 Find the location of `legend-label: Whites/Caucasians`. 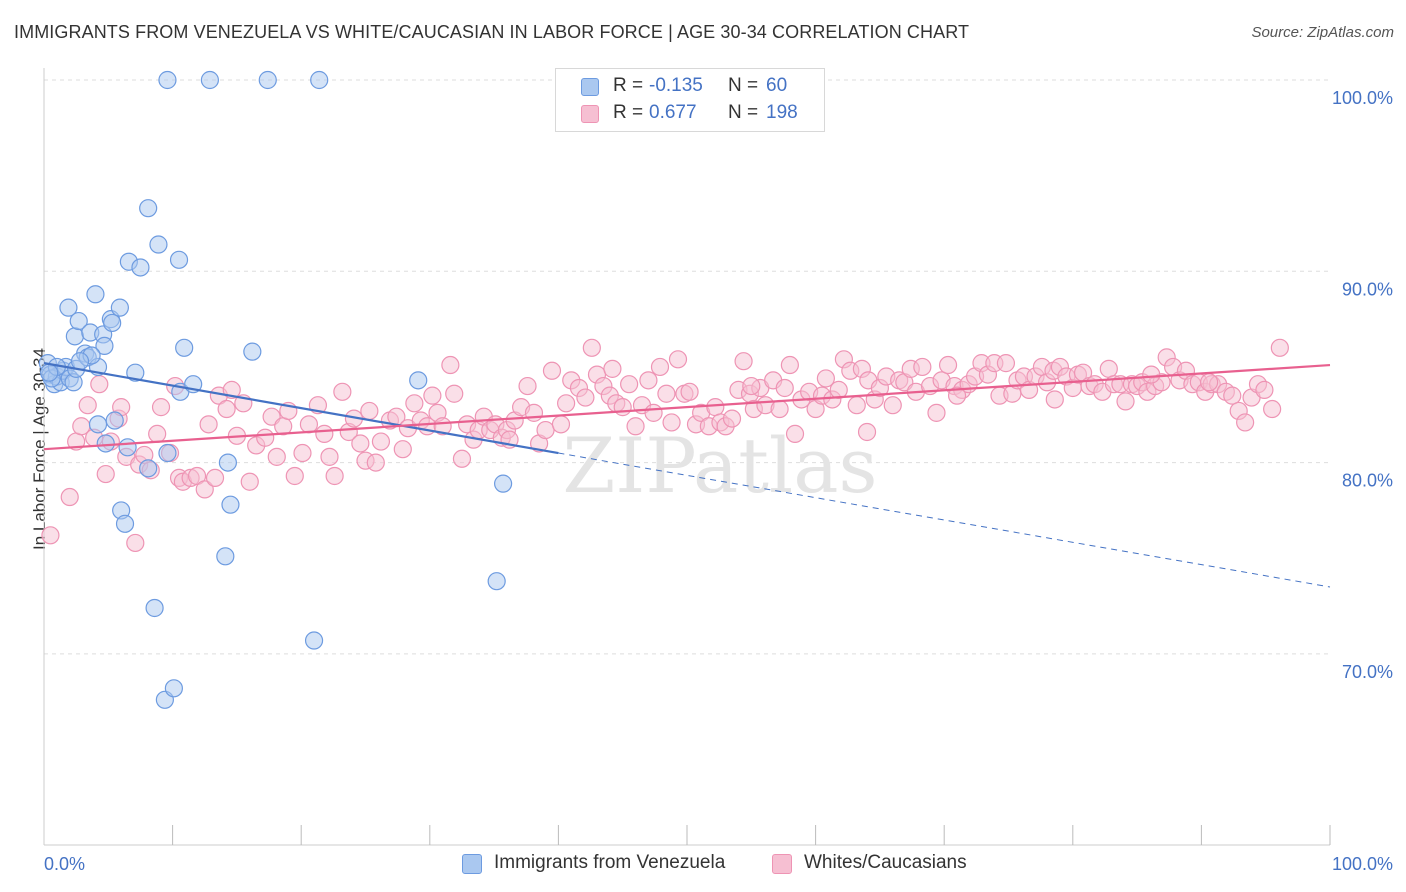

legend-label: Whites/Caucasians is located at coordinates (885, 862).